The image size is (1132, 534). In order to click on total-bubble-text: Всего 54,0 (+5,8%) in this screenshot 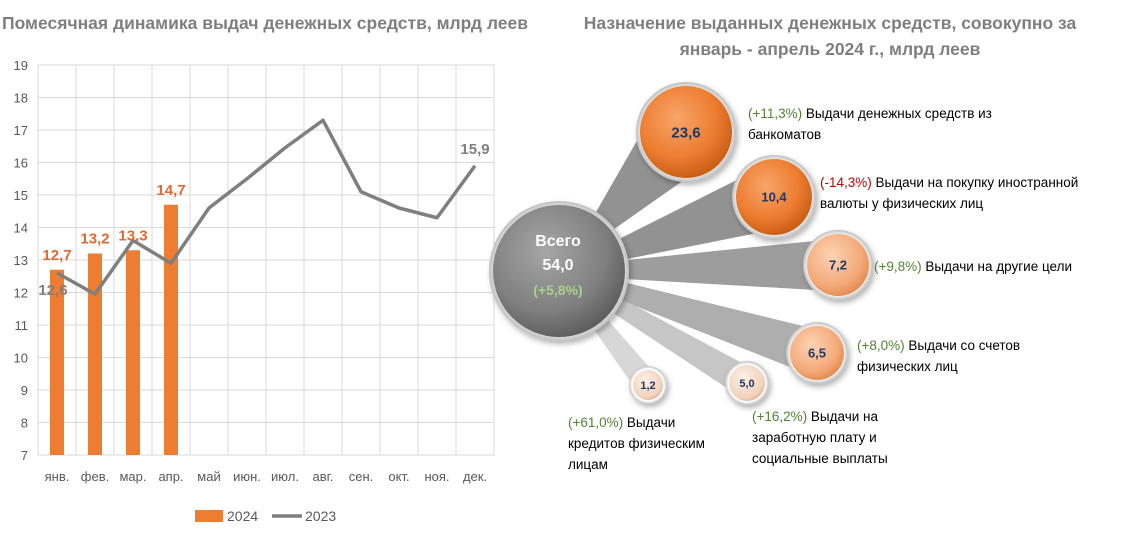, I will do `click(558, 266)`.